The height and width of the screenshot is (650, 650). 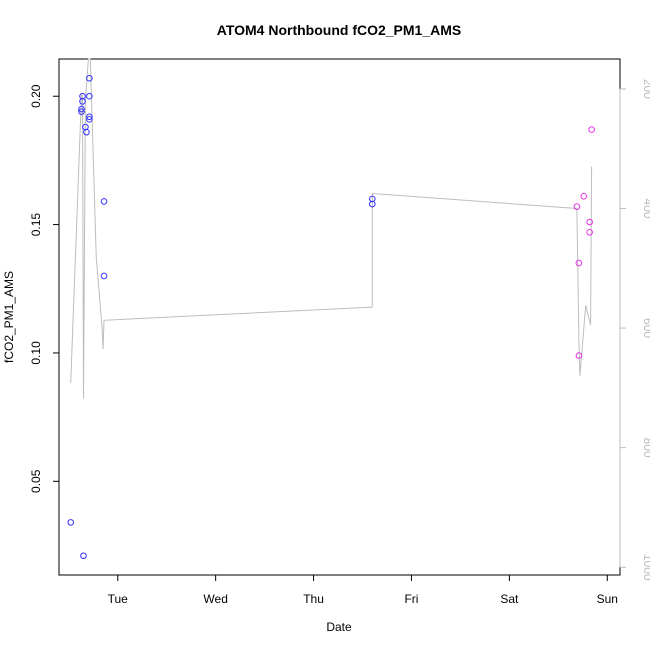 I want to click on y-axis-label: fCO2_PM1_AMS, so click(x=9, y=317).